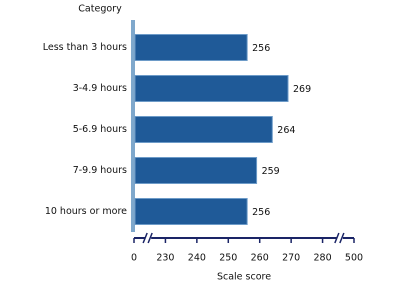 This screenshot has width=394, height=297. What do you see at coordinates (260, 258) in the screenshot?
I see `x-tick-label: 260` at bounding box center [260, 258].